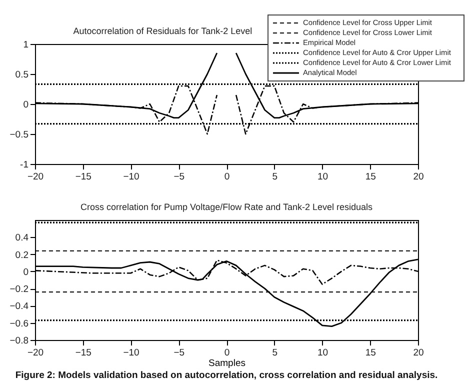  Describe the element at coordinates (19, 341) in the screenshot. I see `y-tick-label: −0.8` at that location.